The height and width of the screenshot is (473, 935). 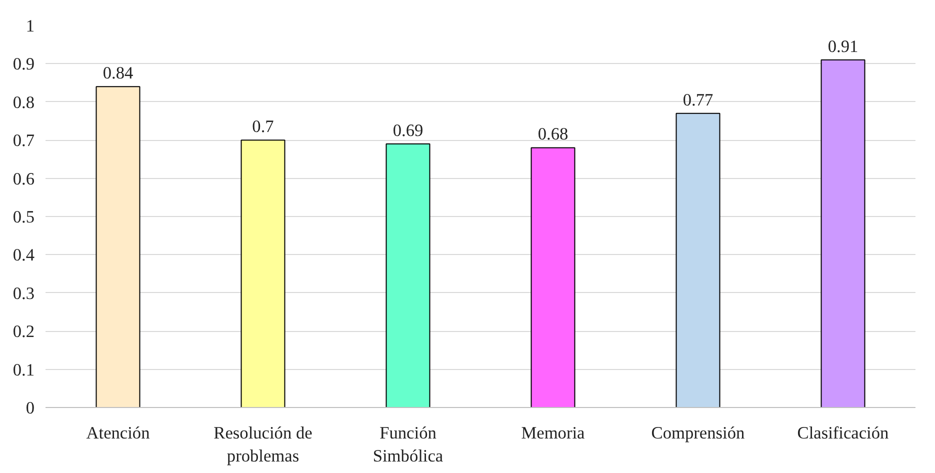 What do you see at coordinates (263, 126) in the screenshot?
I see `data-label: 0.7` at bounding box center [263, 126].